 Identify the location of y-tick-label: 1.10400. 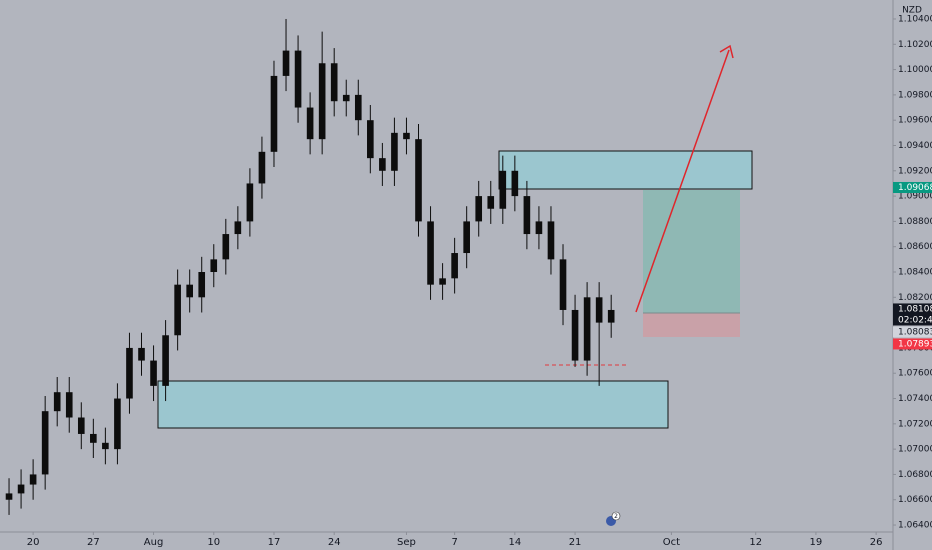
(915, 19).